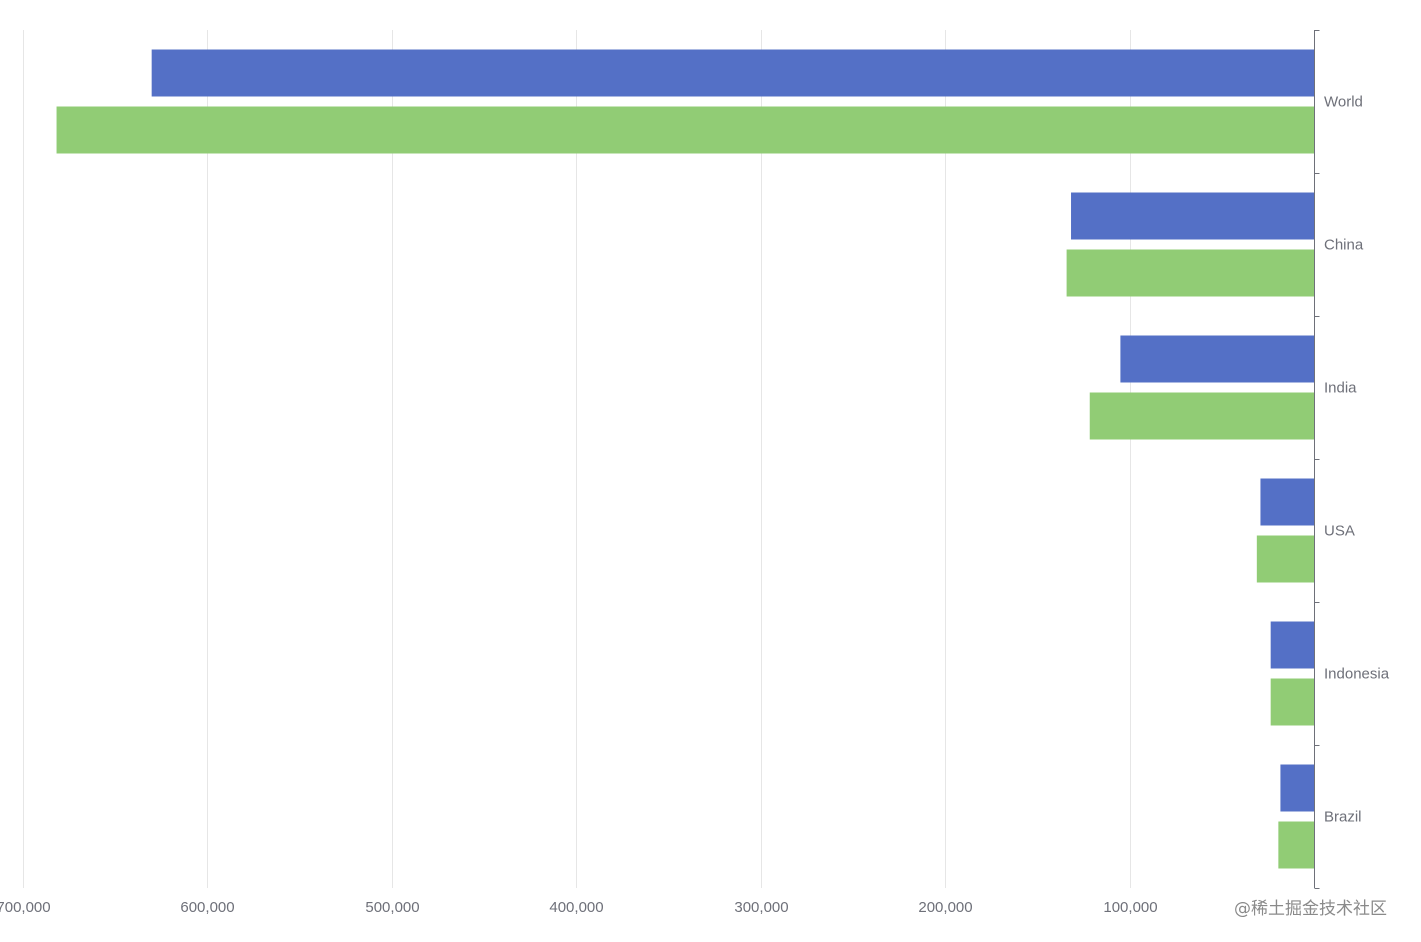 The image size is (1421, 942). Describe the element at coordinates (1357, 674) in the screenshot. I see `y-category-label-indonesia: Indonesia` at that location.